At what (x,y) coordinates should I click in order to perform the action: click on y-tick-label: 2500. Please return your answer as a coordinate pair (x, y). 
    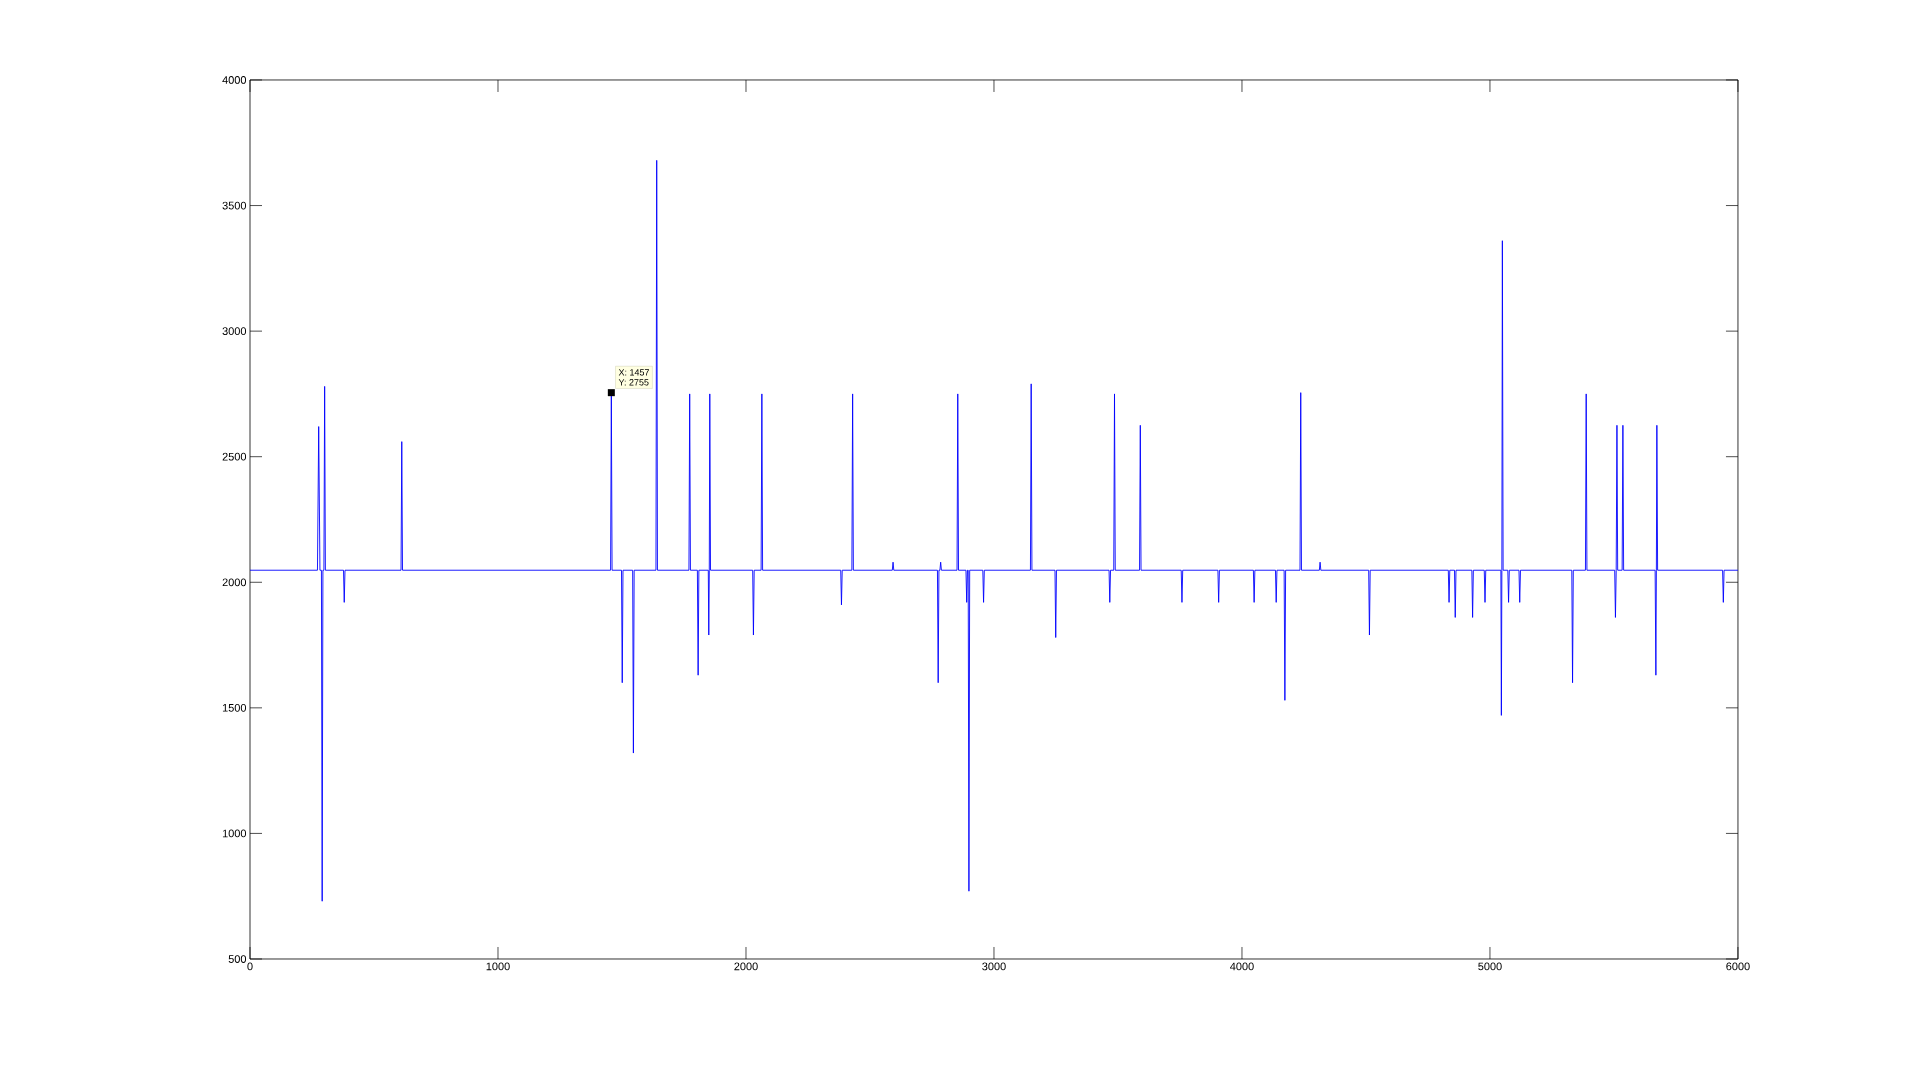
    Looking at the image, I should click on (234, 456).